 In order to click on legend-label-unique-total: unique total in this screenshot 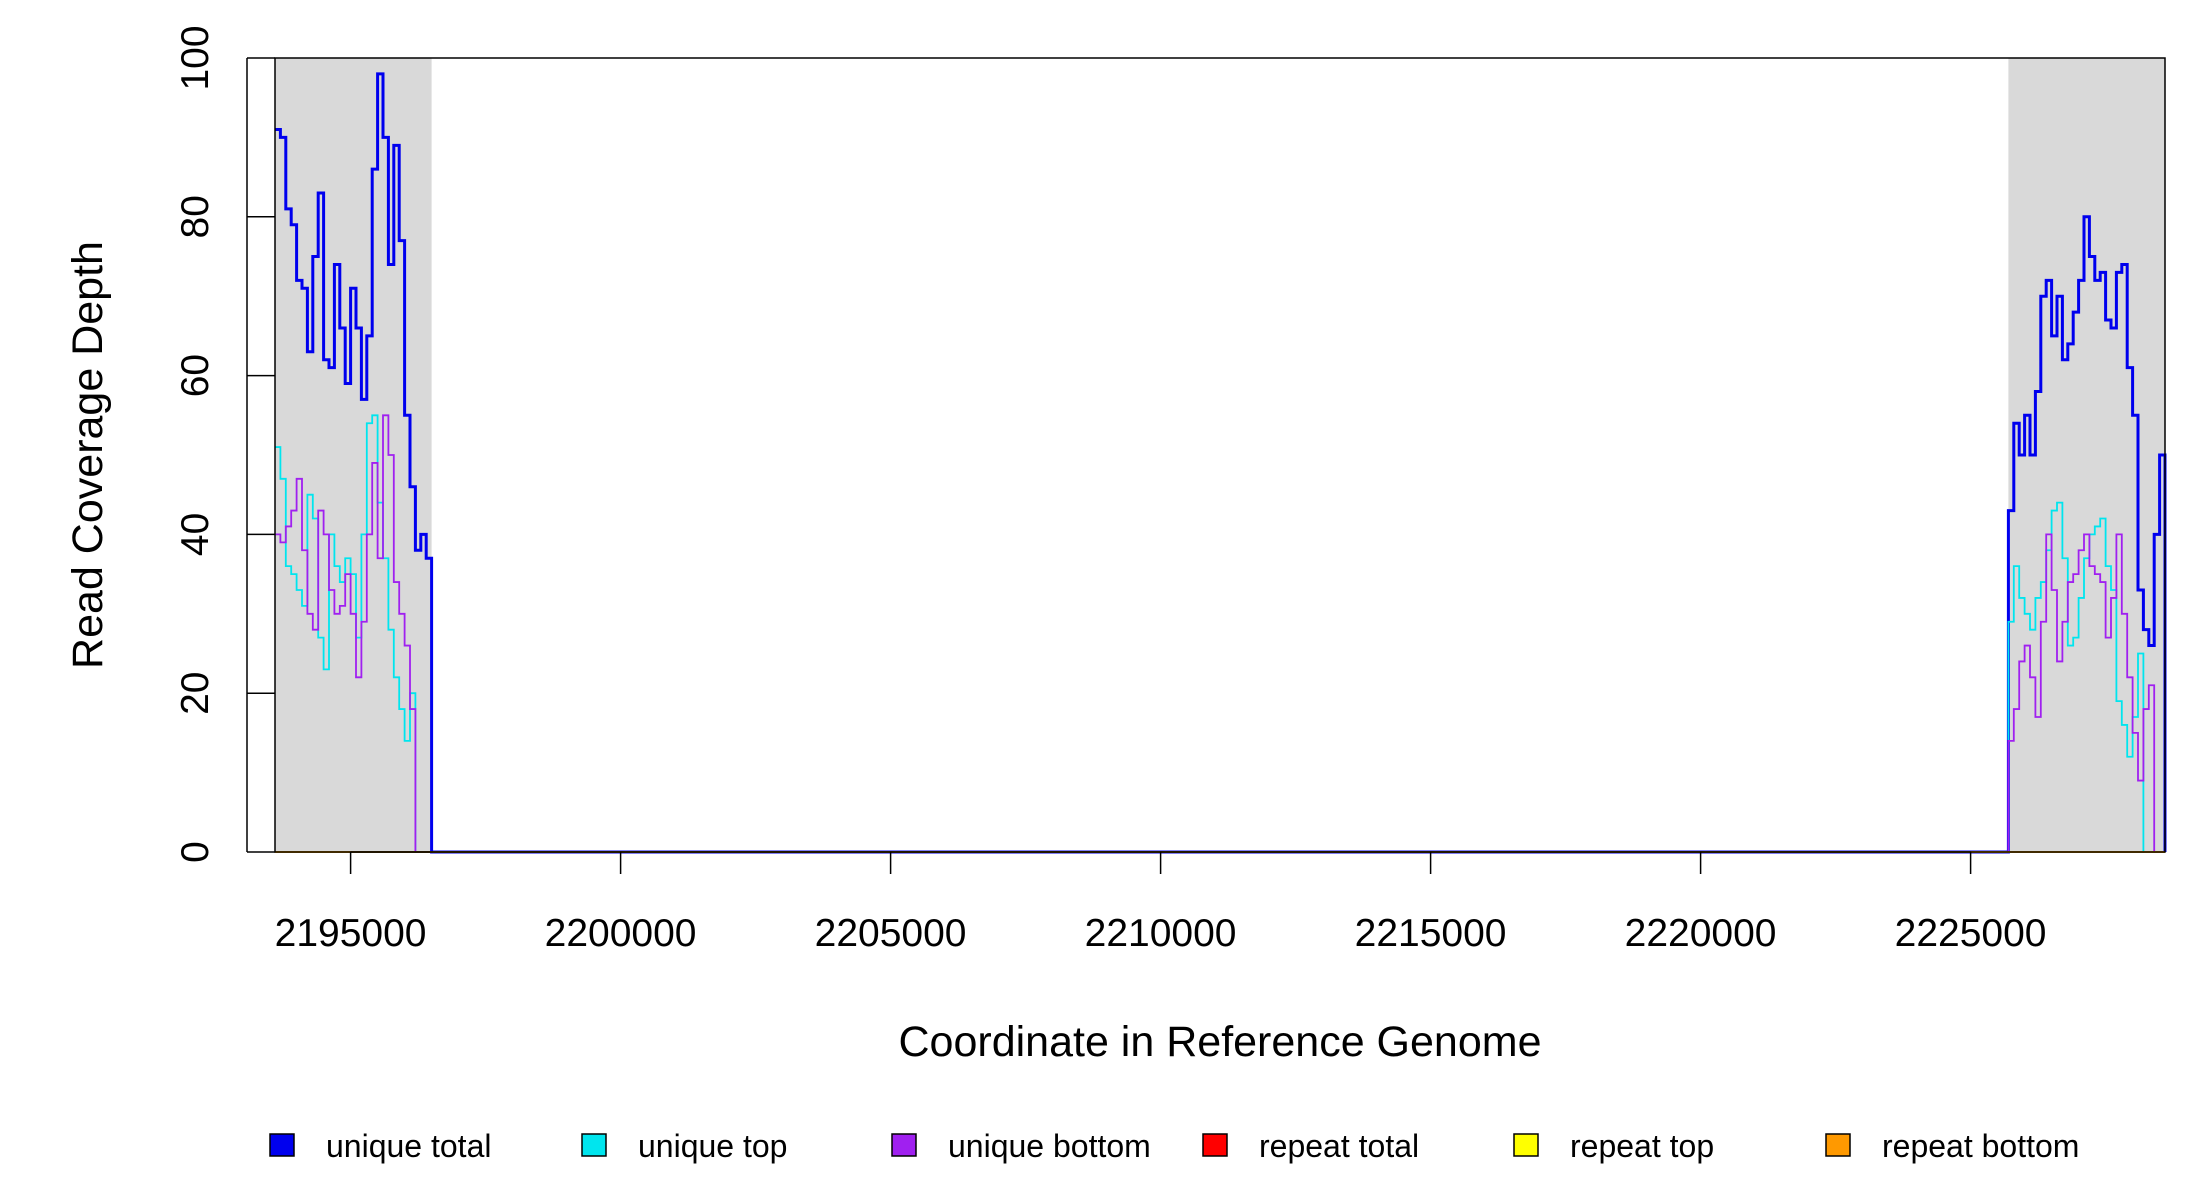, I will do `click(408, 1146)`.